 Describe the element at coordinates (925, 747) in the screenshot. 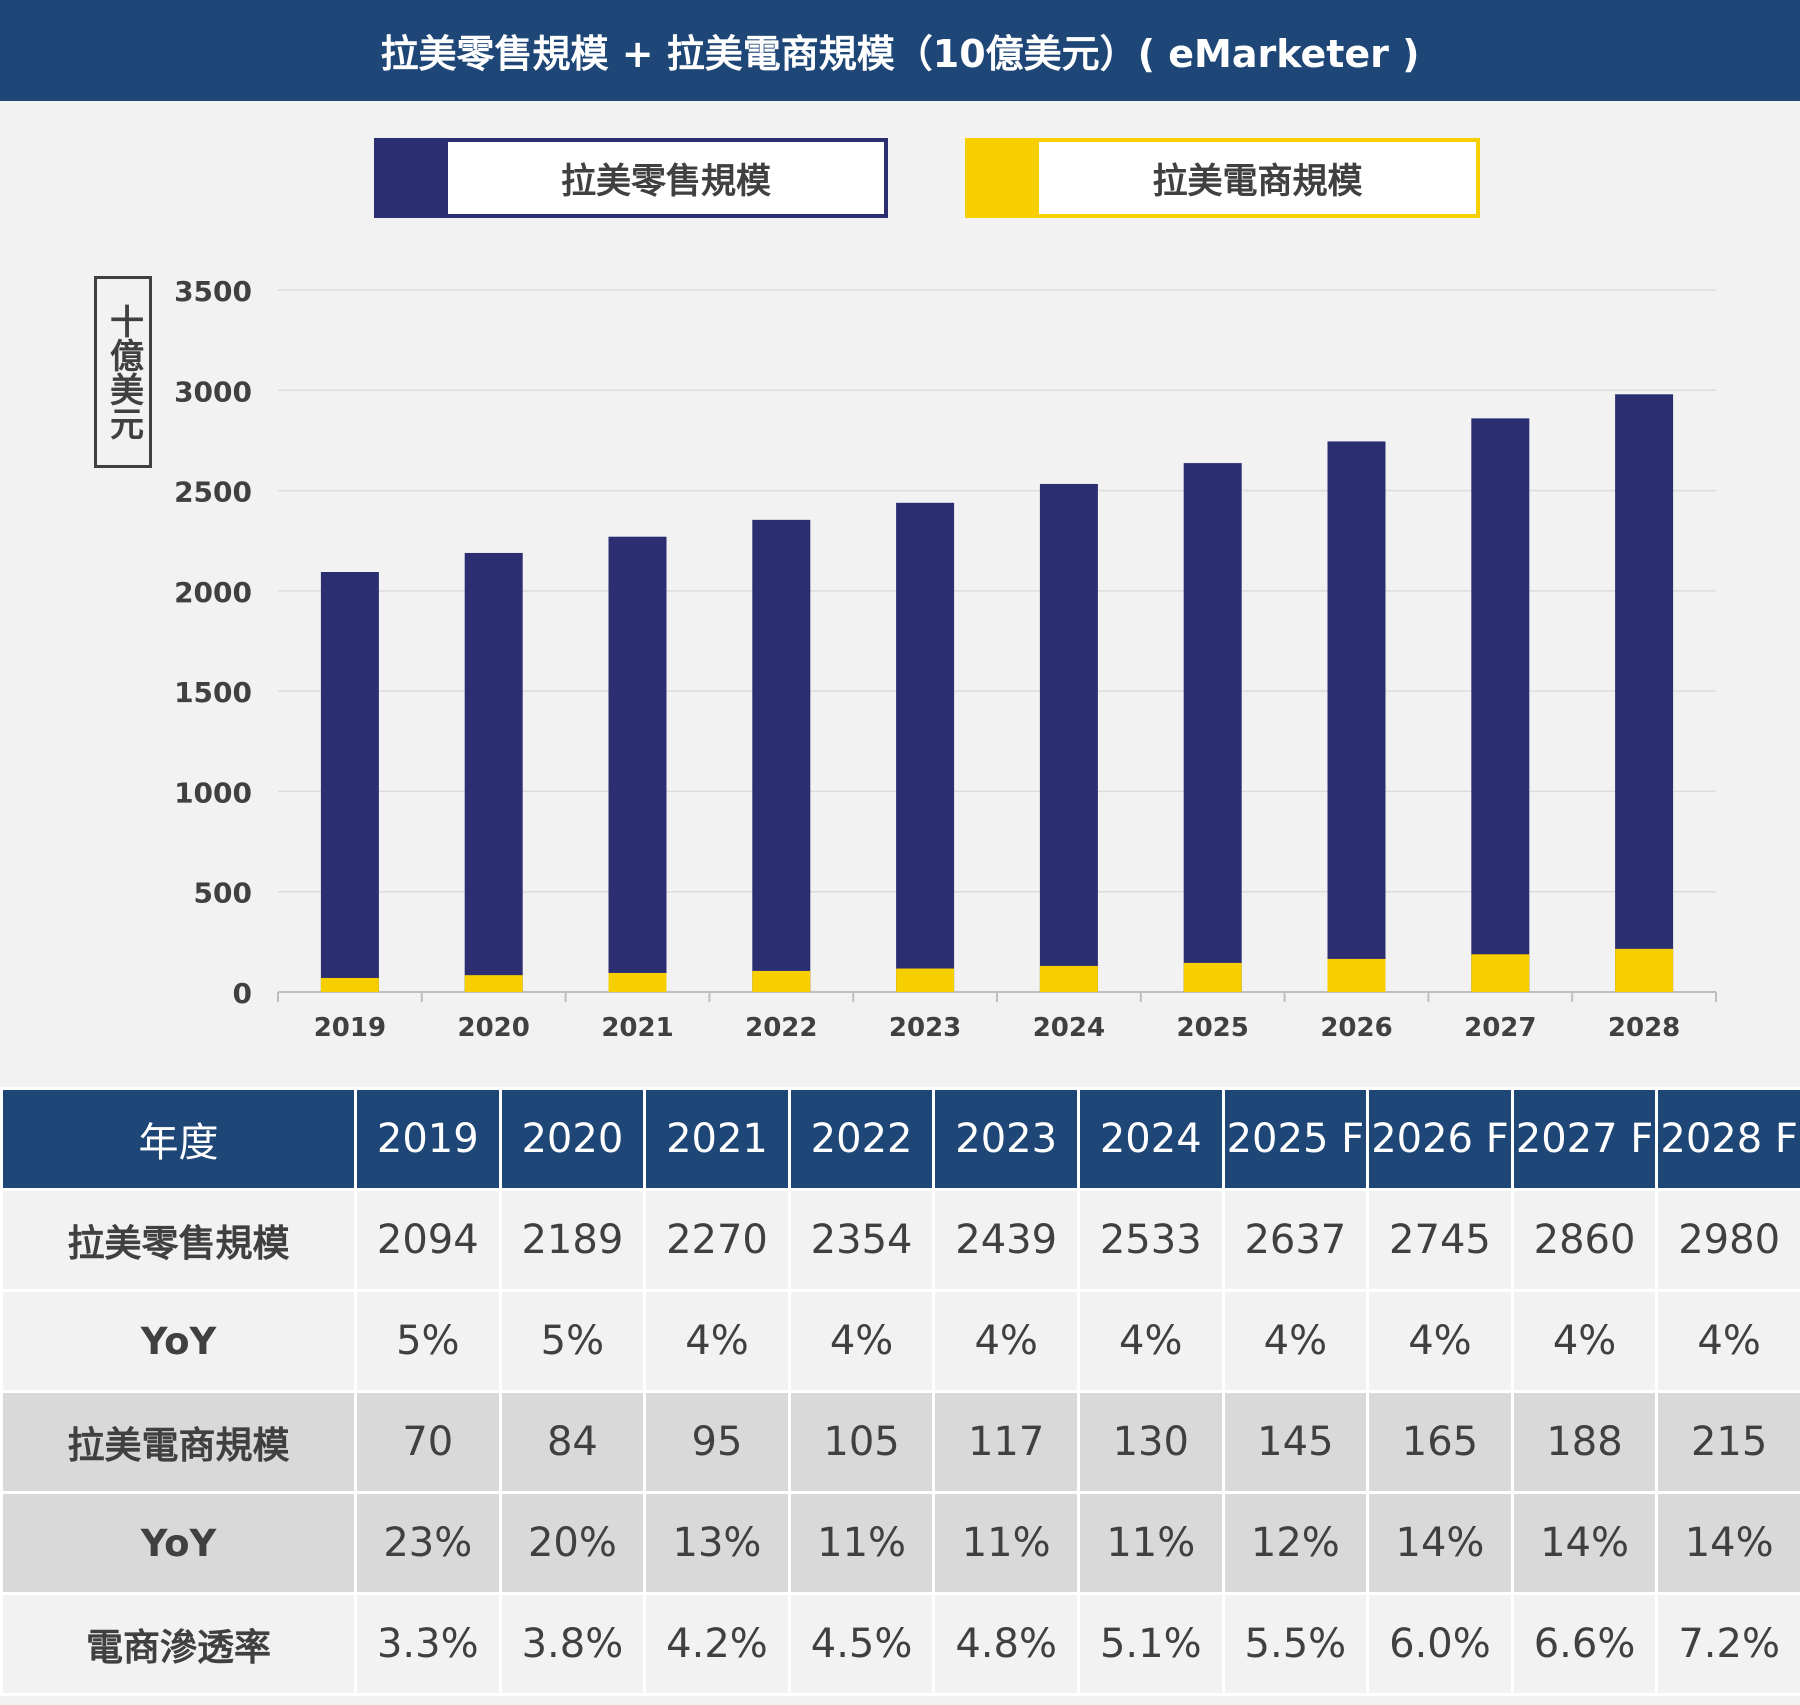

I see `bar-retail-2023` at that location.